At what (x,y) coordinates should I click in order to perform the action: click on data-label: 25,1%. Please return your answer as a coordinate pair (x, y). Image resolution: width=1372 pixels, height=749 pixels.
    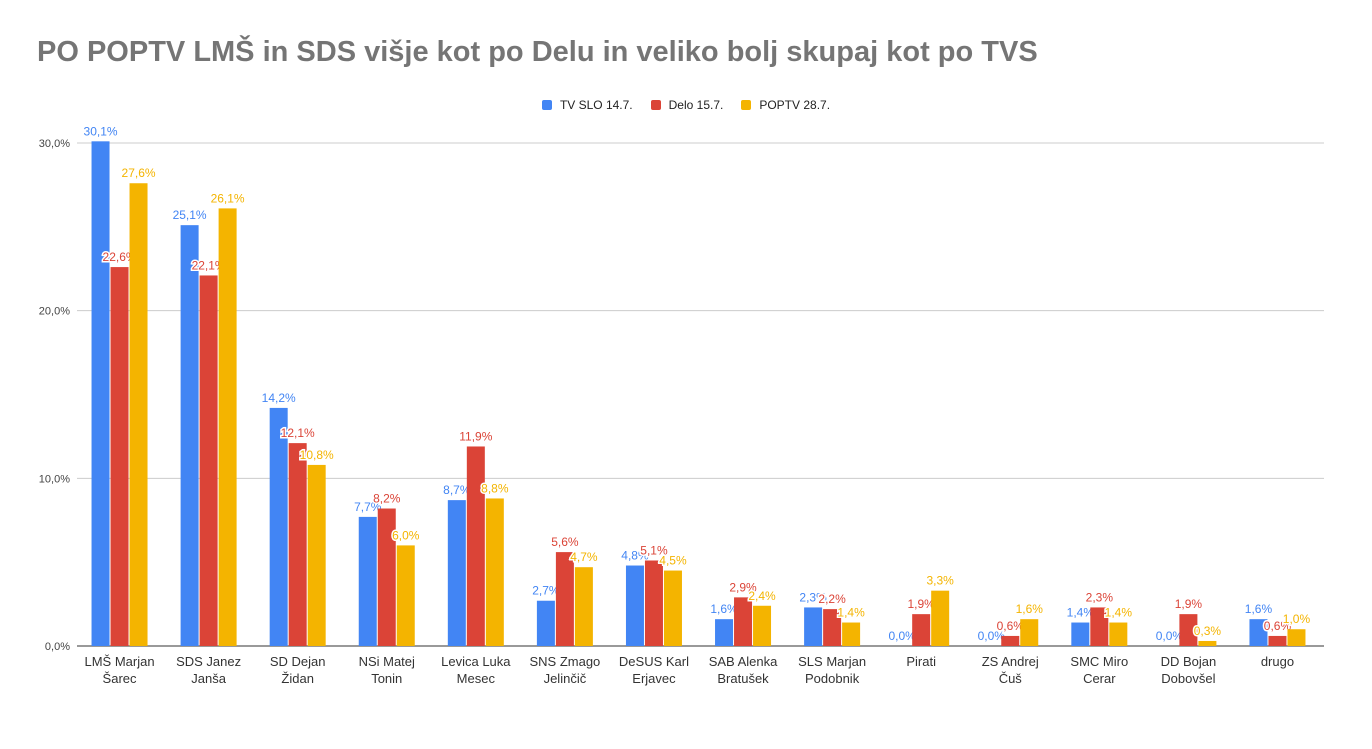
    Looking at the image, I should click on (190, 215).